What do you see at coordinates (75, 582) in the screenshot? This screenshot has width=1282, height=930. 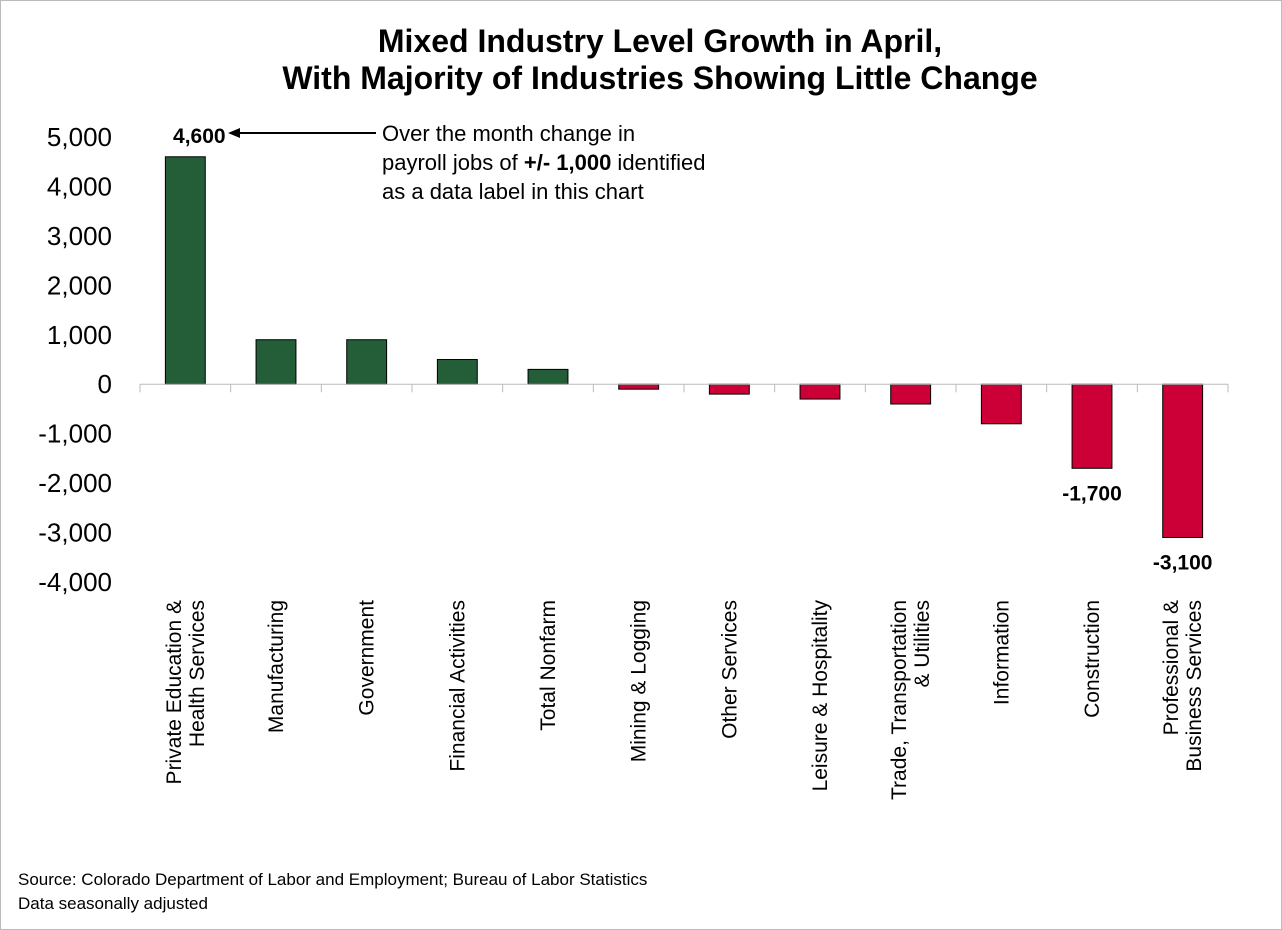 I see `y-tick-label: -4,000` at bounding box center [75, 582].